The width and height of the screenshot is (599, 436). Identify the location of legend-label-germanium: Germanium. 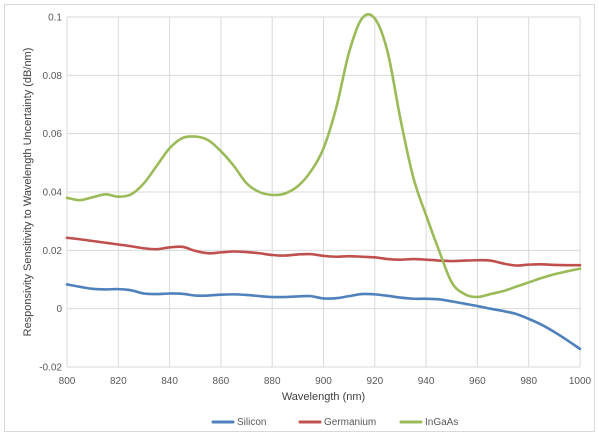
(350, 422).